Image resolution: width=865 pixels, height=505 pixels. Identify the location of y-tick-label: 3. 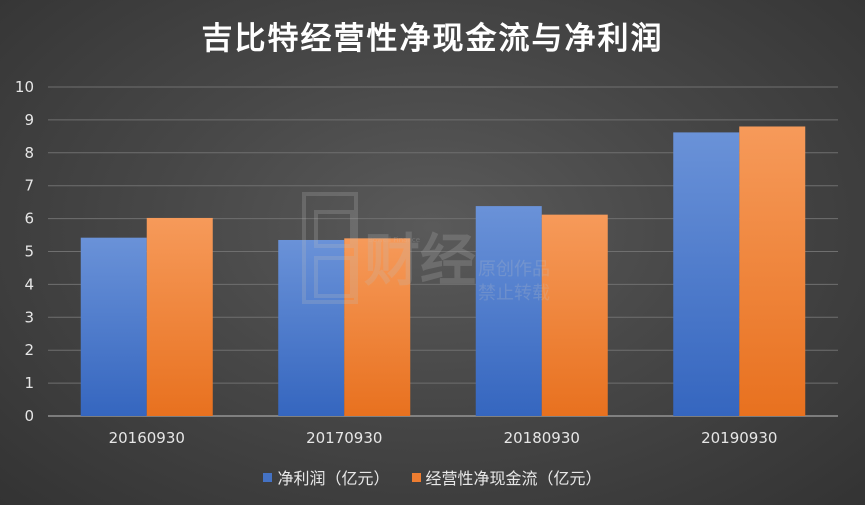
(29, 317).